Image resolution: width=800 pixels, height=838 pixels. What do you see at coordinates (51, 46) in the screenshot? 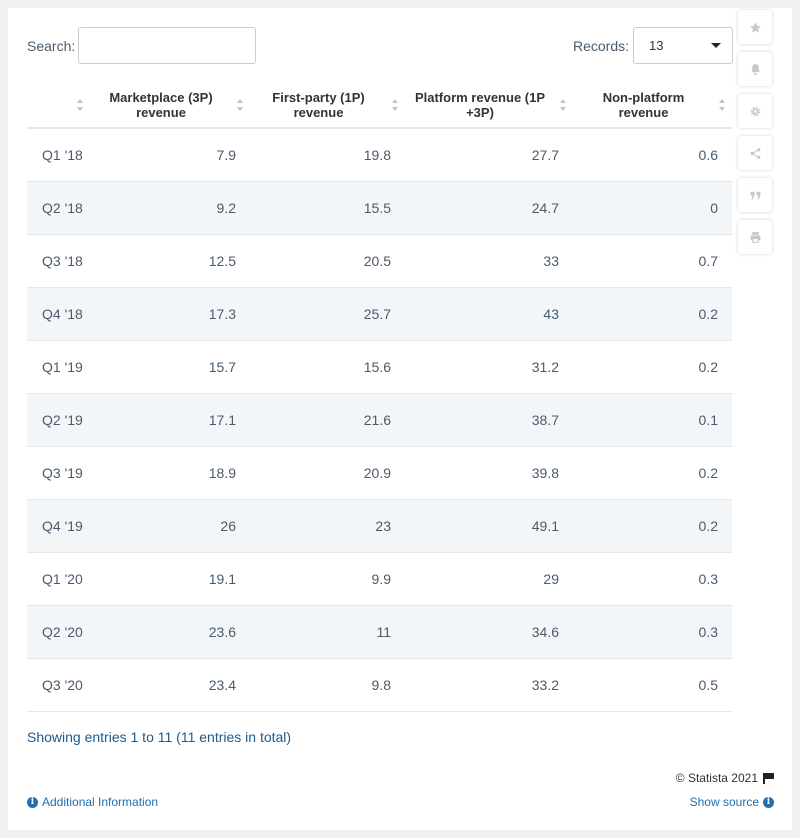
I see `search-label: Search:` at bounding box center [51, 46].